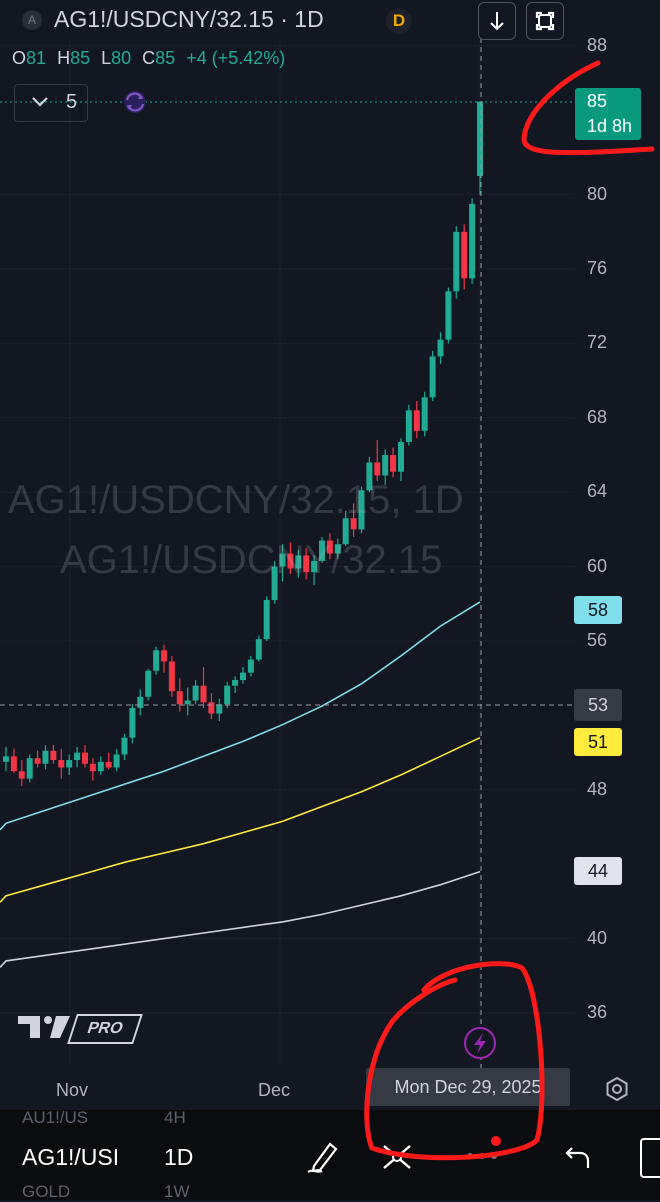  I want to click on indicators-count: 5, so click(72, 102).